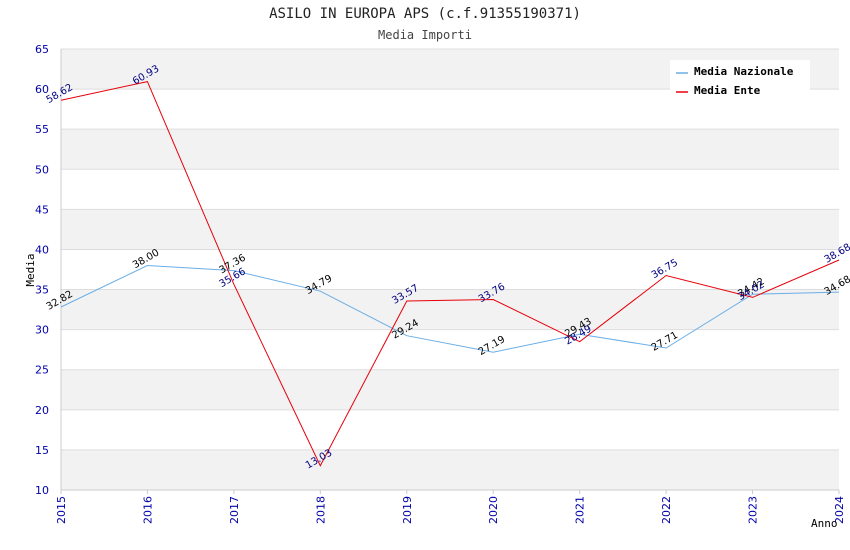 The image size is (850, 550). Describe the element at coordinates (42, 209) in the screenshot. I see `y-tick-label: 45` at that location.